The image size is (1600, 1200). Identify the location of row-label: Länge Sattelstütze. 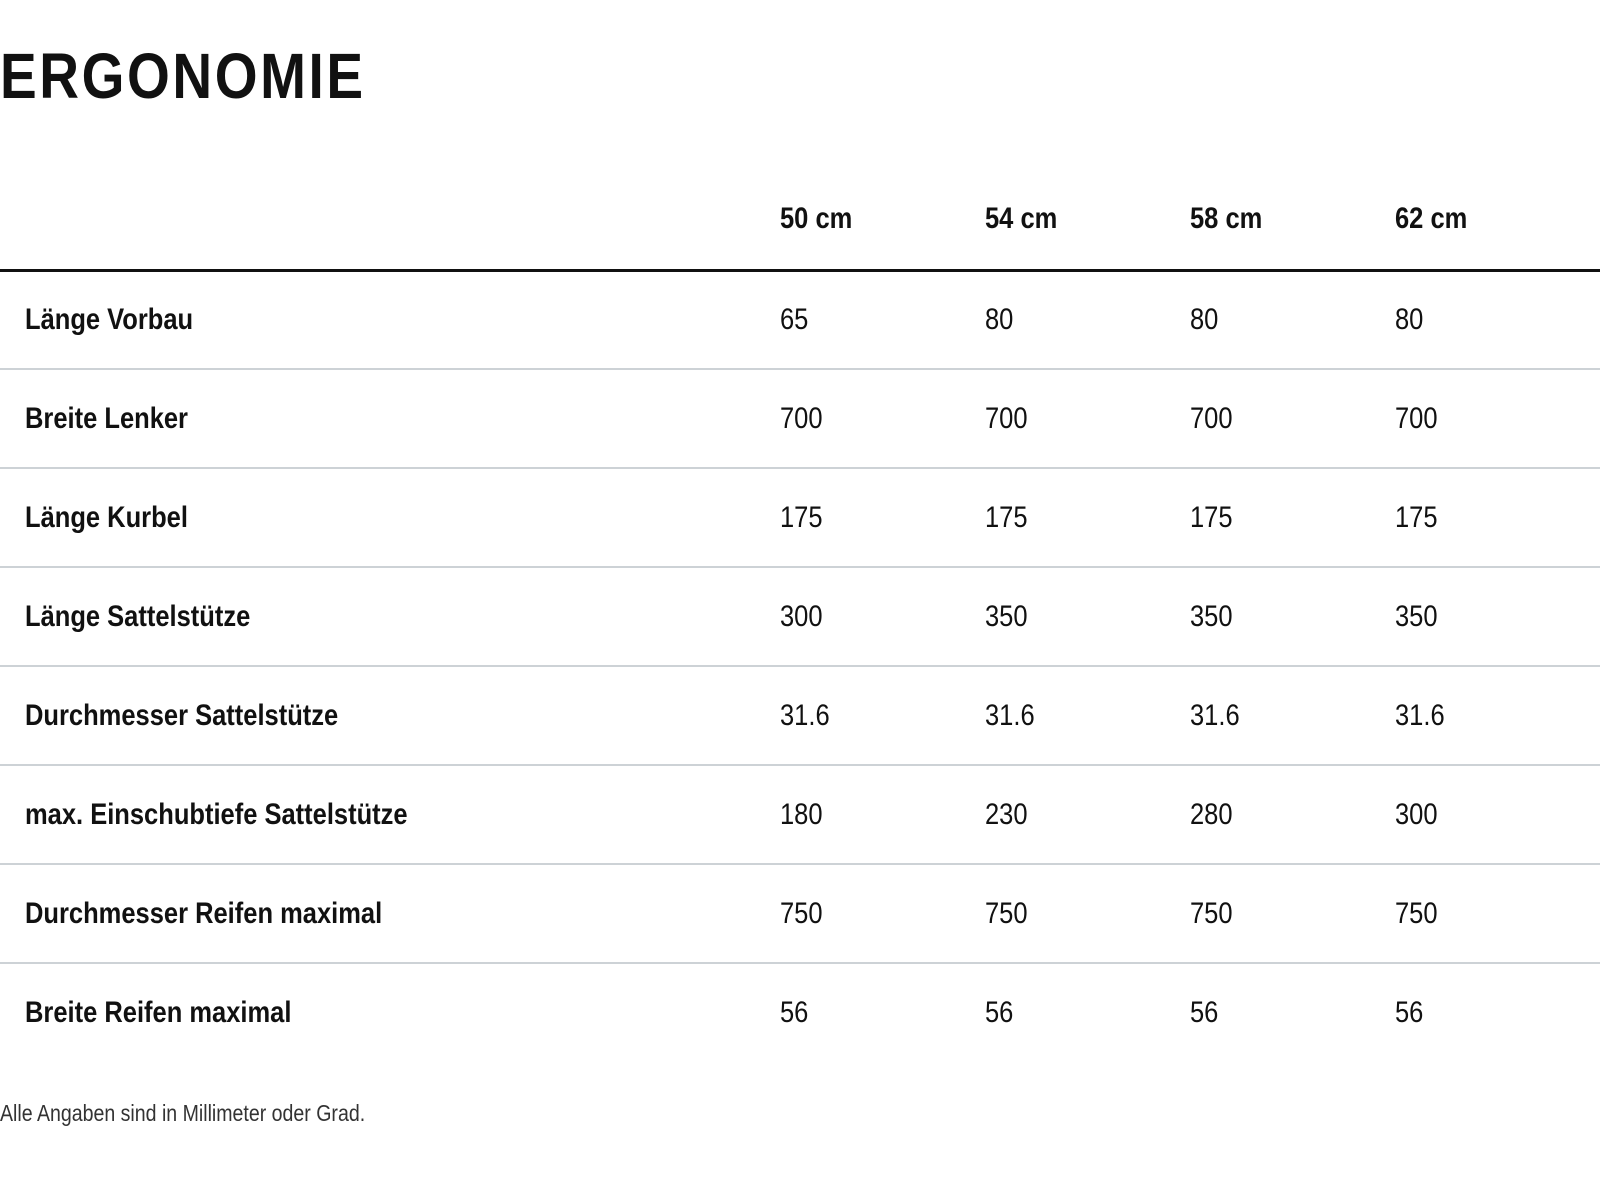
(138, 616).